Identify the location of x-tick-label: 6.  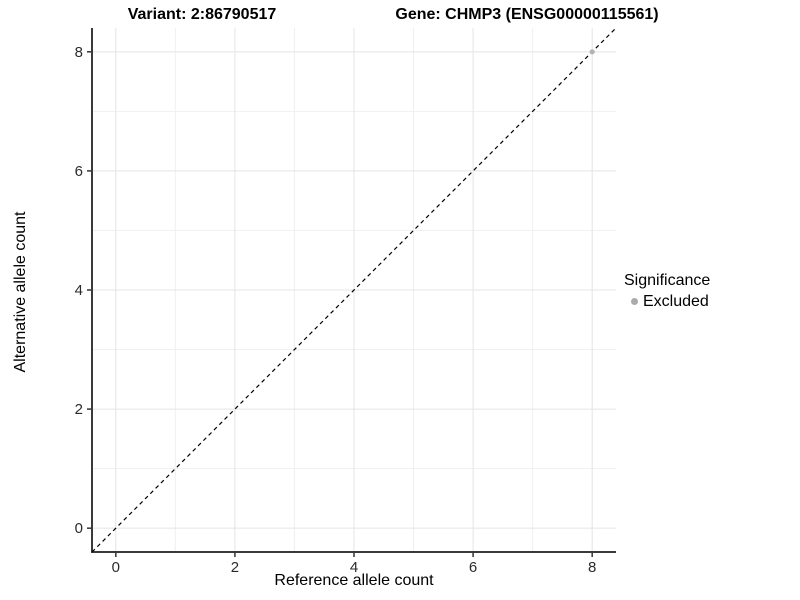
(473, 567).